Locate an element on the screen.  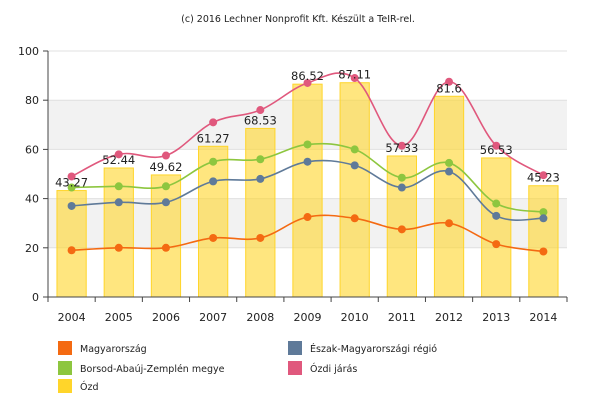
bar-data-label: 43.27 is located at coordinates (71, 183).